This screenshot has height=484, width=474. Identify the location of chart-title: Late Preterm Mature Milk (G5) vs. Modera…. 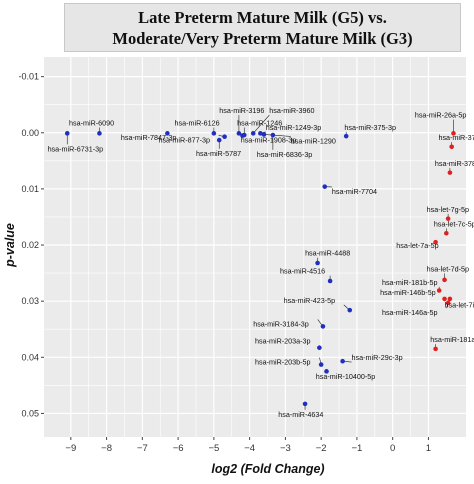
(262, 27).